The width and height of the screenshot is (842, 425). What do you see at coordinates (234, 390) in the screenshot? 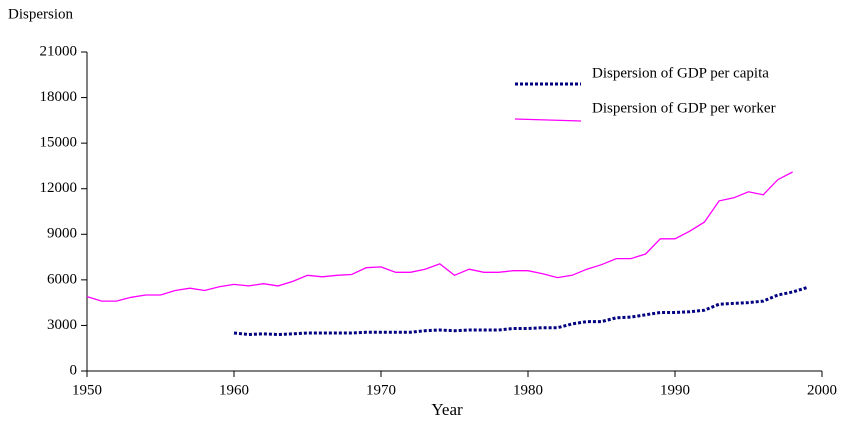
I see `x-tick-label: 1960` at bounding box center [234, 390].